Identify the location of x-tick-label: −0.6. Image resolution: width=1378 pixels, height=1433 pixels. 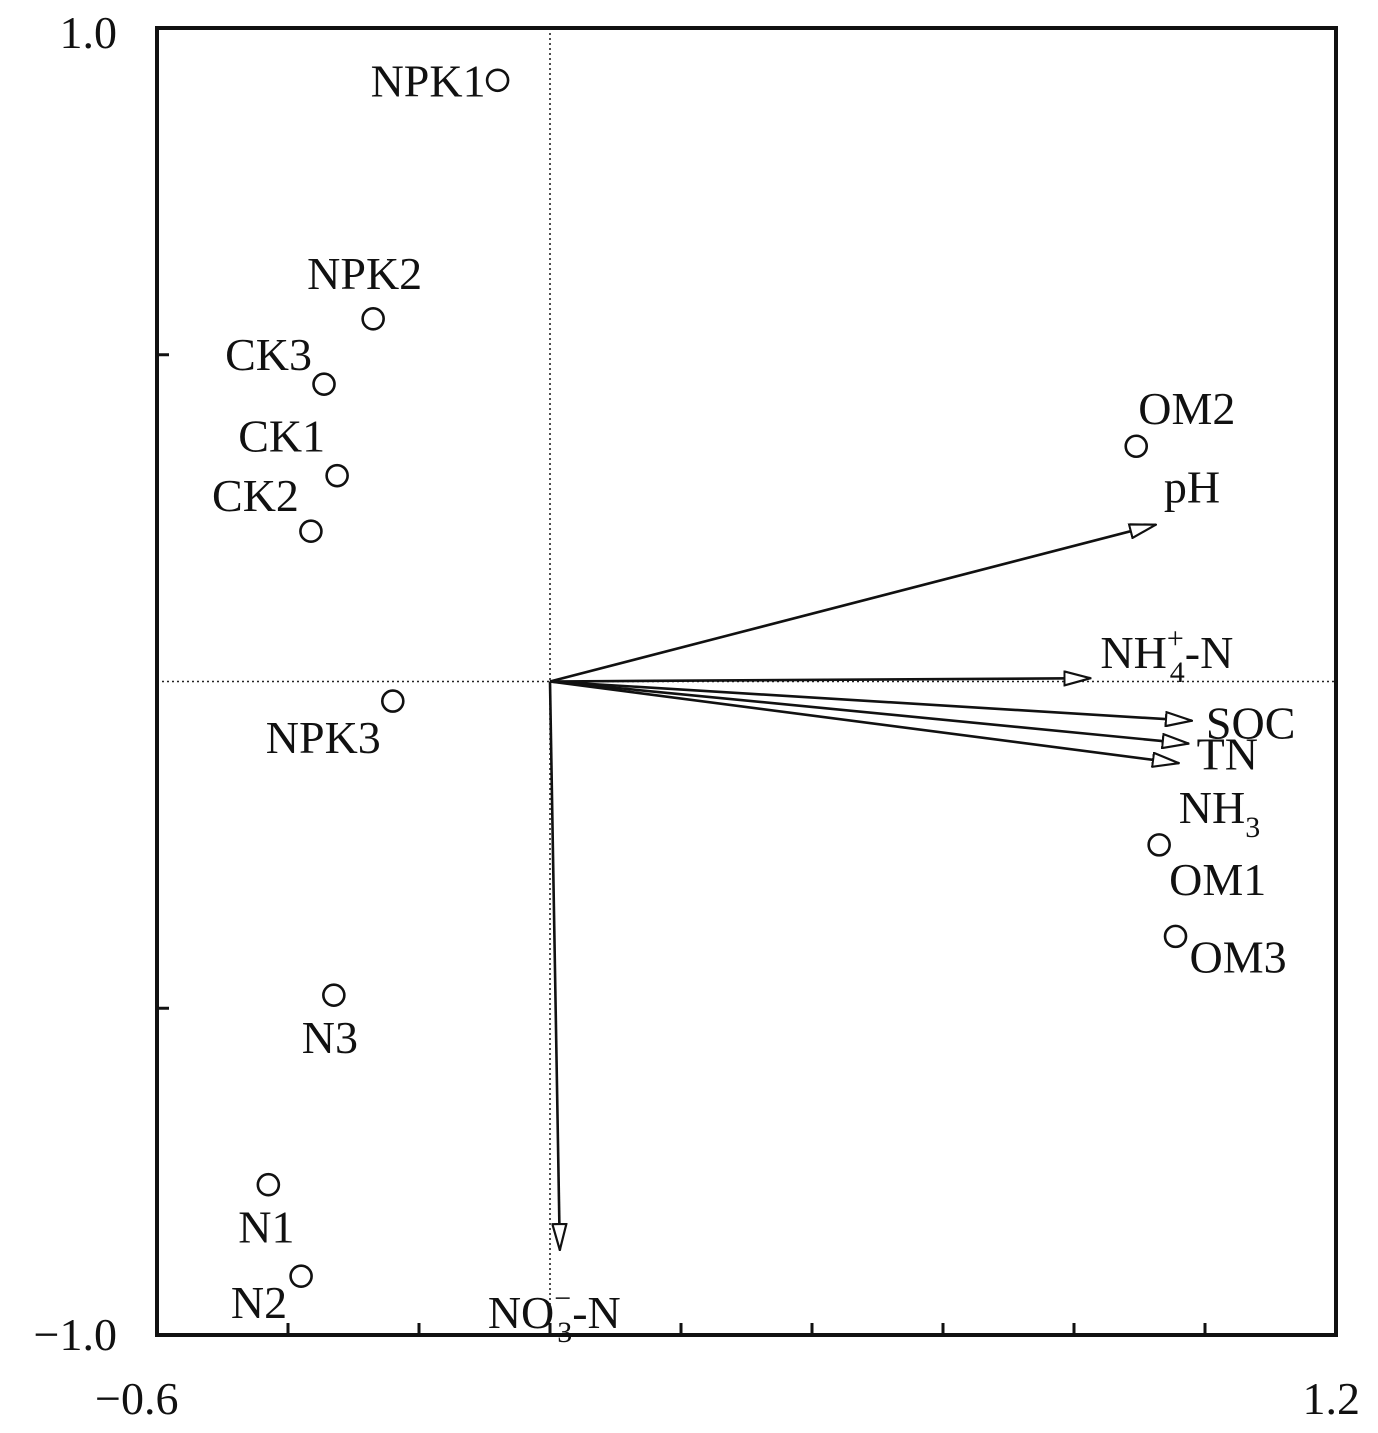
(136, 1398).